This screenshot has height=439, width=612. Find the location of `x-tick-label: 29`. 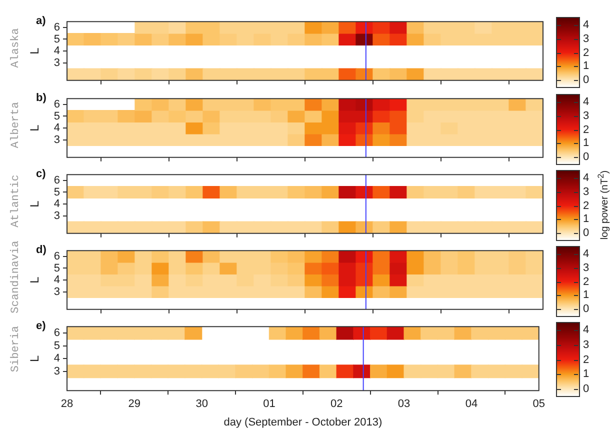

x-tick-label: 29 is located at coordinates (134, 404).